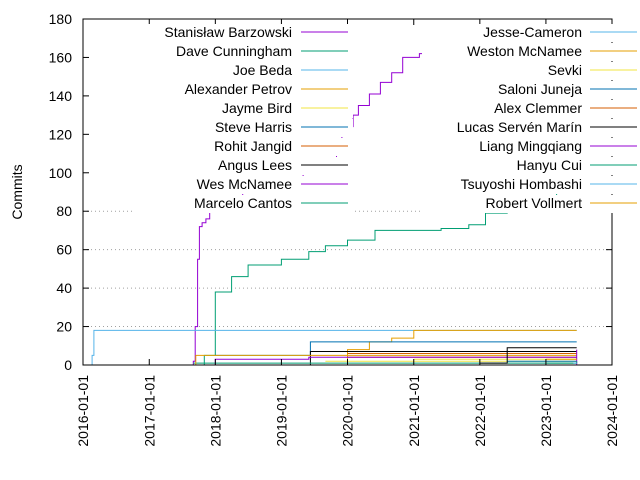 Image resolution: width=640 pixels, height=480 pixels. What do you see at coordinates (149, 411) in the screenshot?
I see `x-tick-label: 2017-01-01` at bounding box center [149, 411].